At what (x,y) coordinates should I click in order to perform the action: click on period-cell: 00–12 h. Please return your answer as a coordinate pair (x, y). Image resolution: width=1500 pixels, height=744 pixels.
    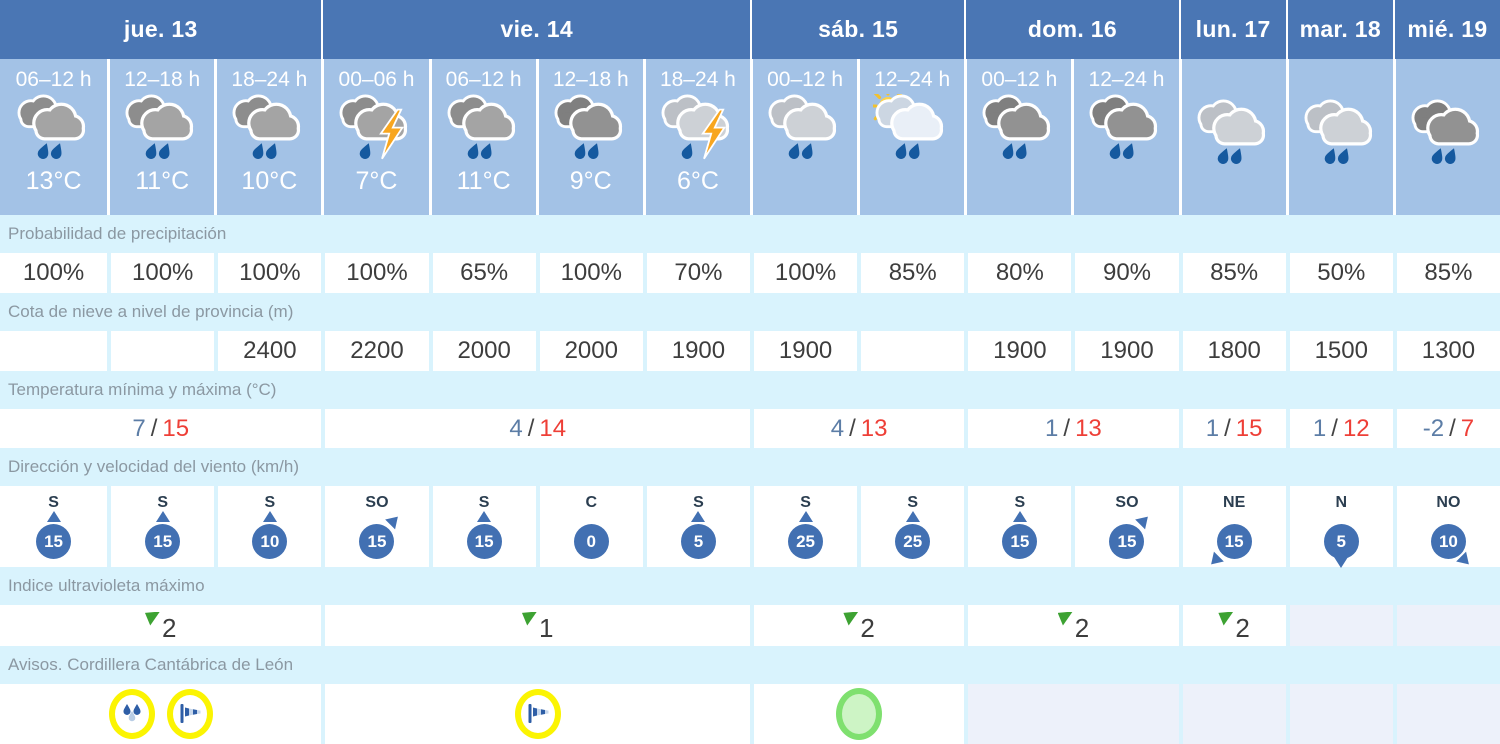
    Looking at the image, I should click on (804, 137).